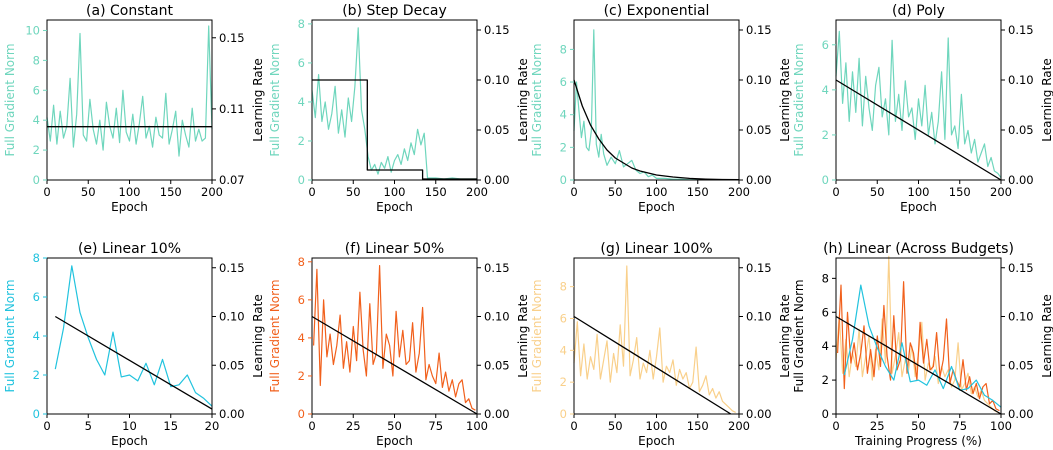 The width and height of the screenshot is (1053, 450). What do you see at coordinates (129, 249) in the screenshot?
I see `subplot-title: (e) Linear 10%` at bounding box center [129, 249].